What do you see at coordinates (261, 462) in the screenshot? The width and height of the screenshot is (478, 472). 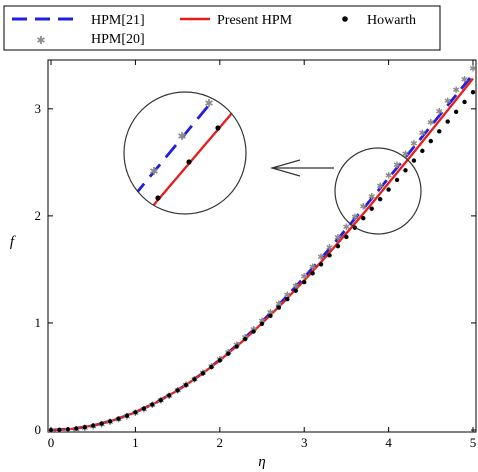 I see `x-axis-label: η` at bounding box center [261, 462].